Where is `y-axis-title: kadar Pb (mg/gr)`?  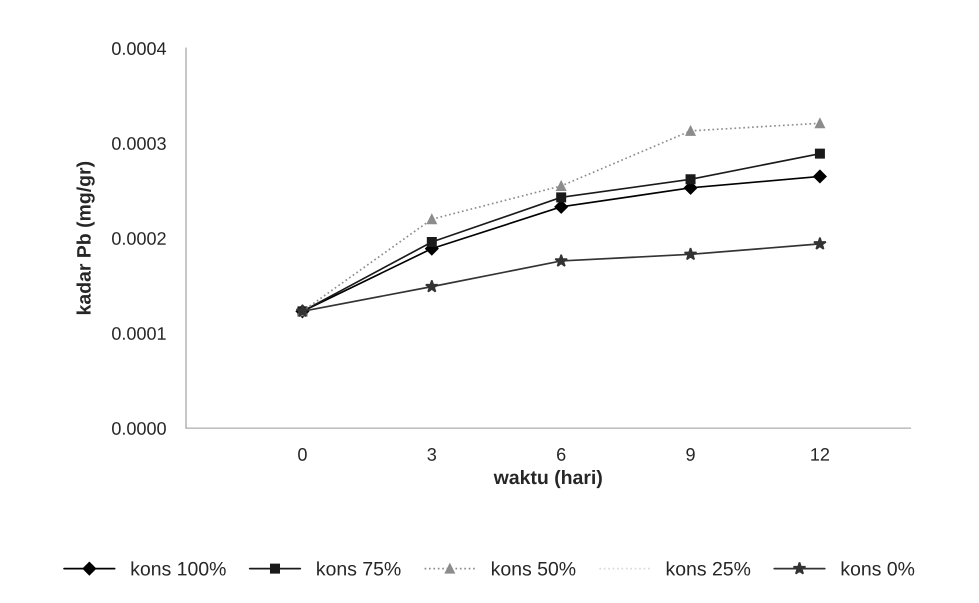 y-axis-title: kadar Pb (mg/gr) is located at coordinates (85, 238).